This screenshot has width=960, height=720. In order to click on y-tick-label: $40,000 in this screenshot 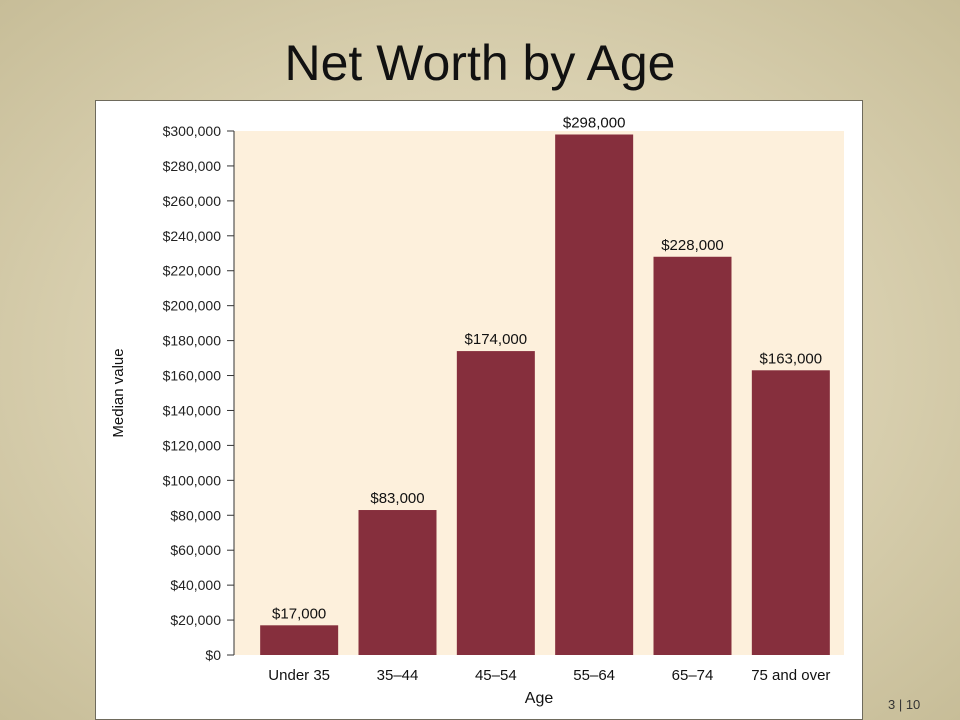, I will do `click(195, 585)`.